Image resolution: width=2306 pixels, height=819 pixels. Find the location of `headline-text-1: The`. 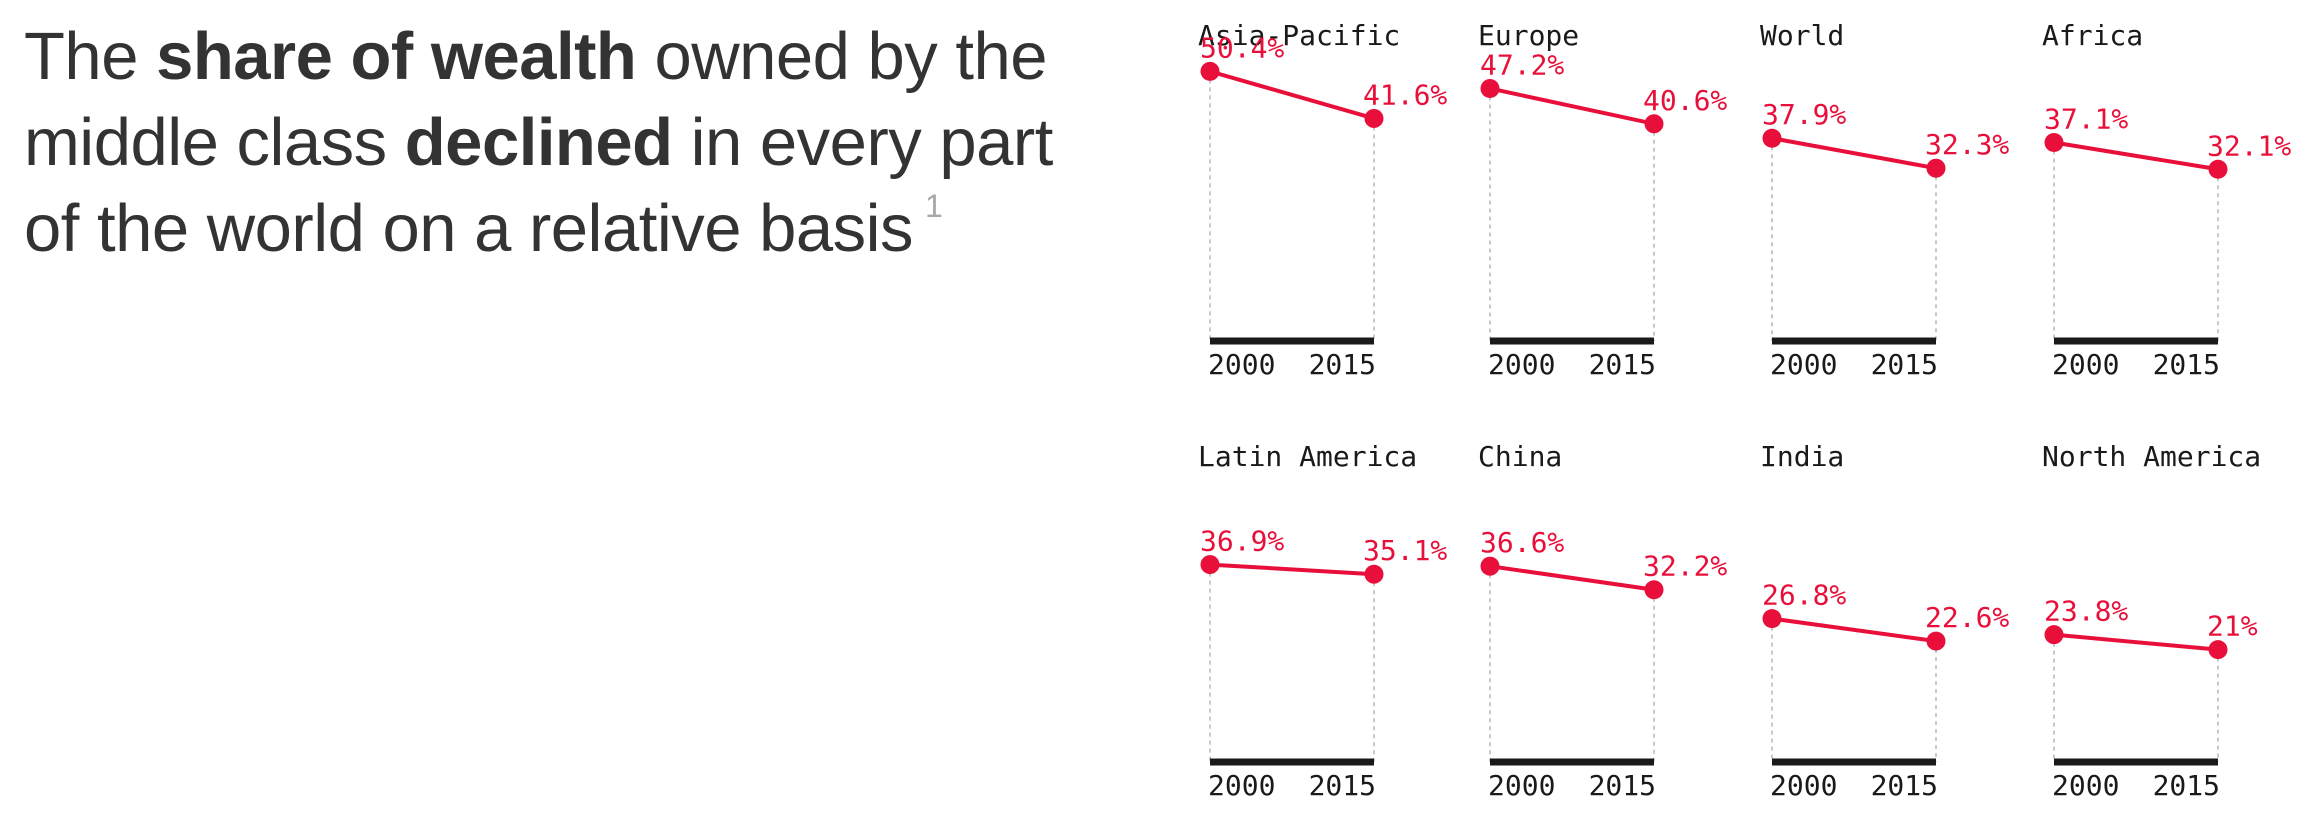

headline-text-1: The is located at coordinates (90, 56).